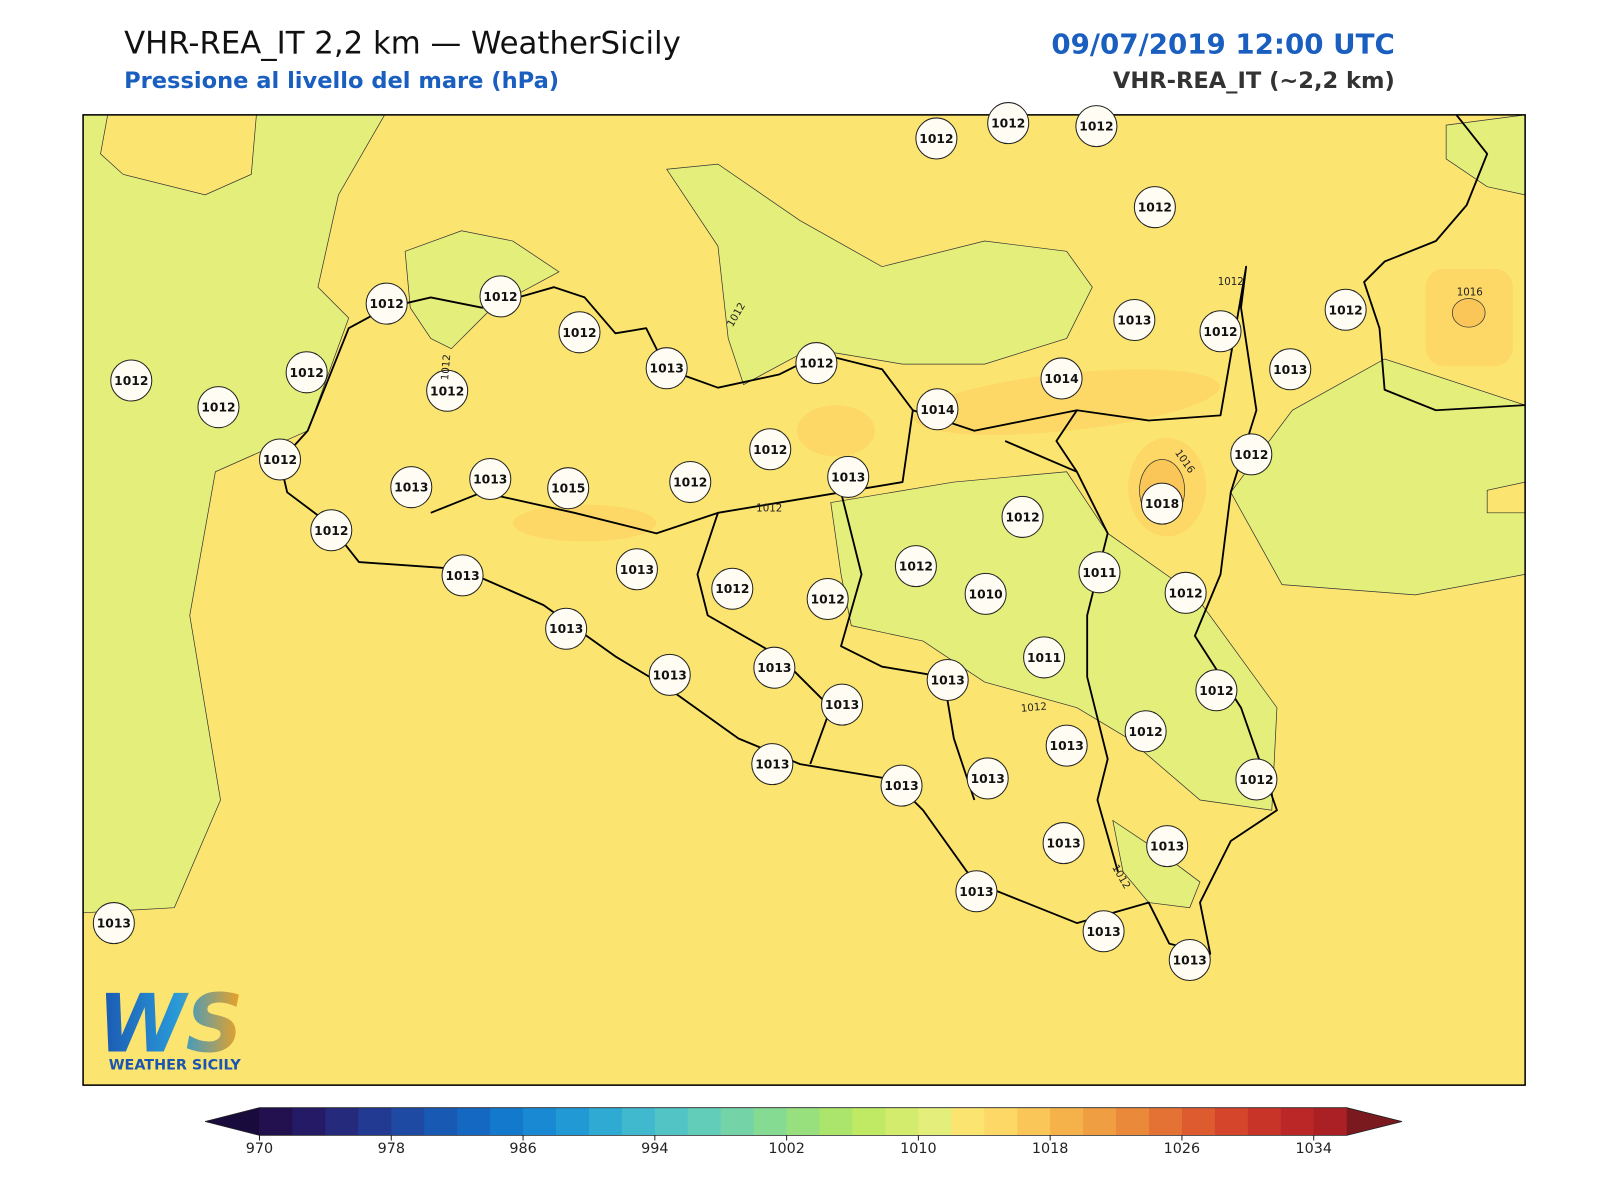 This screenshot has height=1200, width=1600. What do you see at coordinates (1470, 292) in the screenshot?
I see `contour-label: 1016` at bounding box center [1470, 292].